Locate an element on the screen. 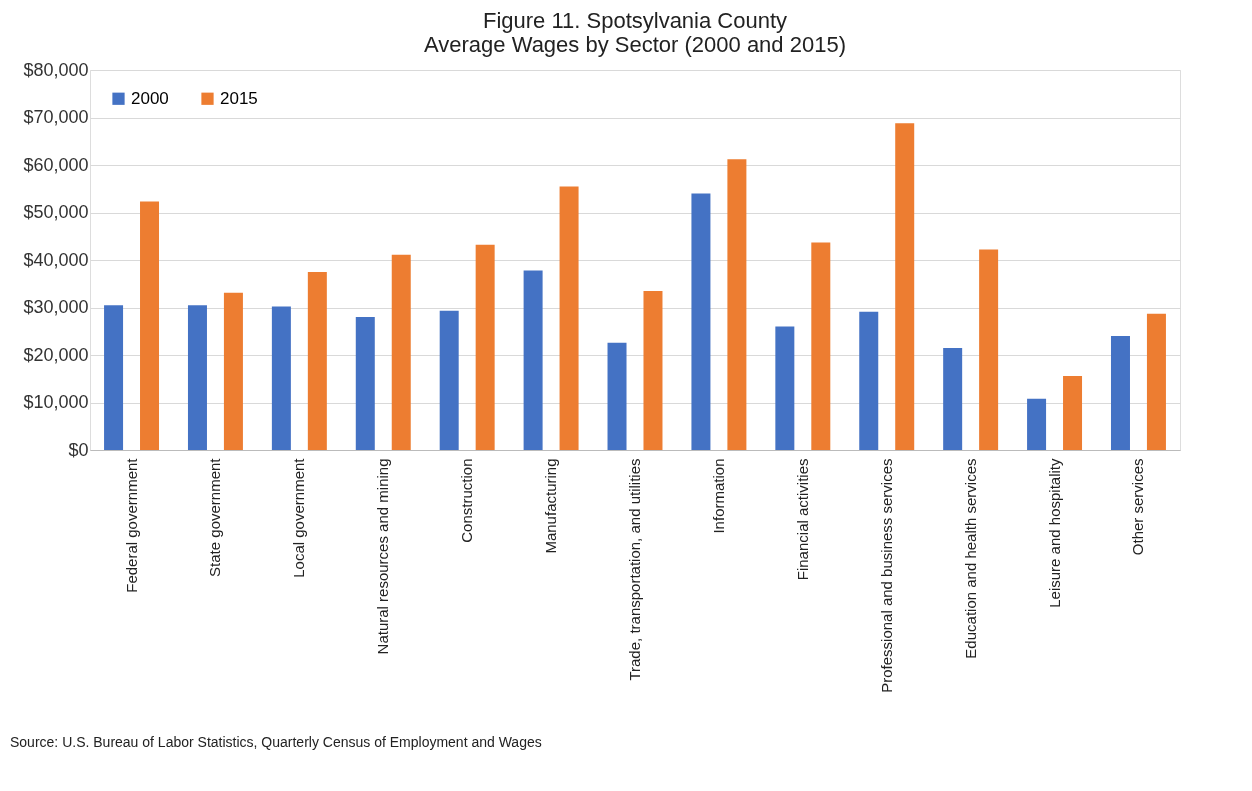 The width and height of the screenshot is (1252, 791). x-tick-label: Local government is located at coordinates (299, 517).